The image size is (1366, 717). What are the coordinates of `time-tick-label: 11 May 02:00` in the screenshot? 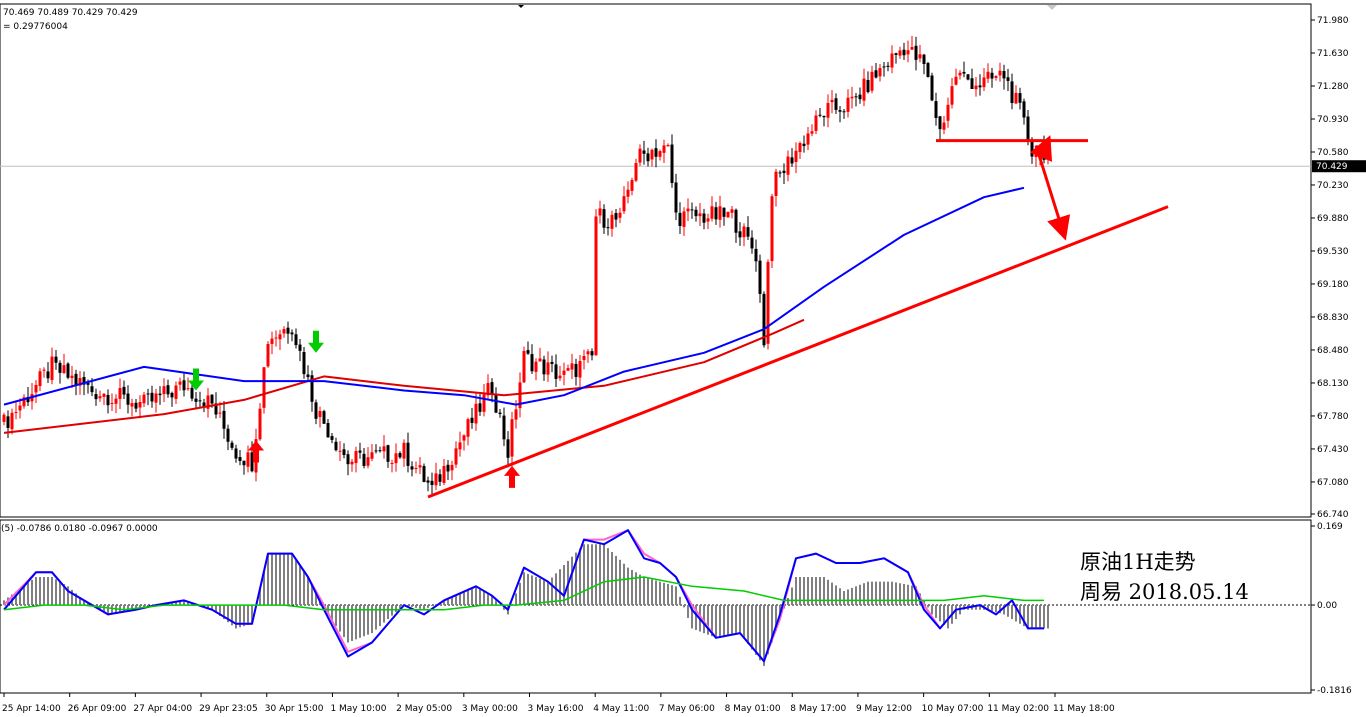 It's located at (1018, 709).